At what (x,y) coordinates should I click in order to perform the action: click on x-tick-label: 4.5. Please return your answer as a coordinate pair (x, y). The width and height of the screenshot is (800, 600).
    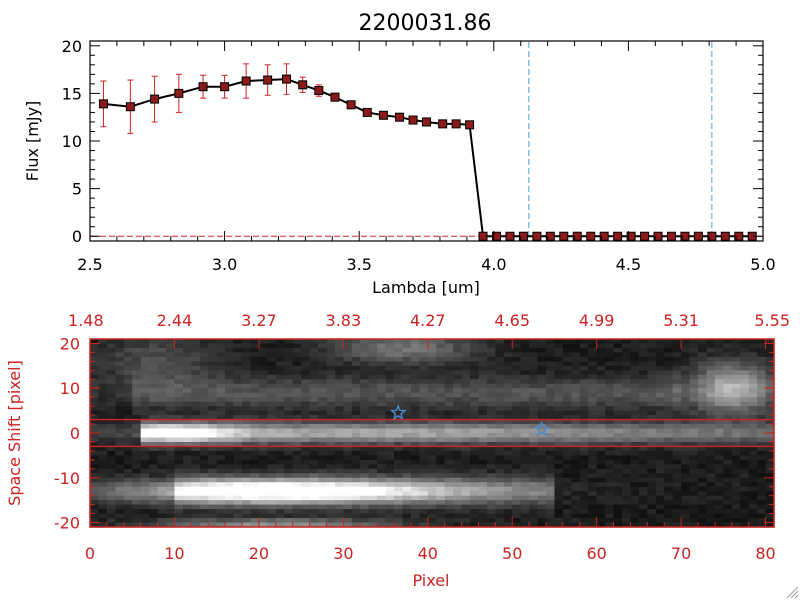
    Looking at the image, I should click on (628, 264).